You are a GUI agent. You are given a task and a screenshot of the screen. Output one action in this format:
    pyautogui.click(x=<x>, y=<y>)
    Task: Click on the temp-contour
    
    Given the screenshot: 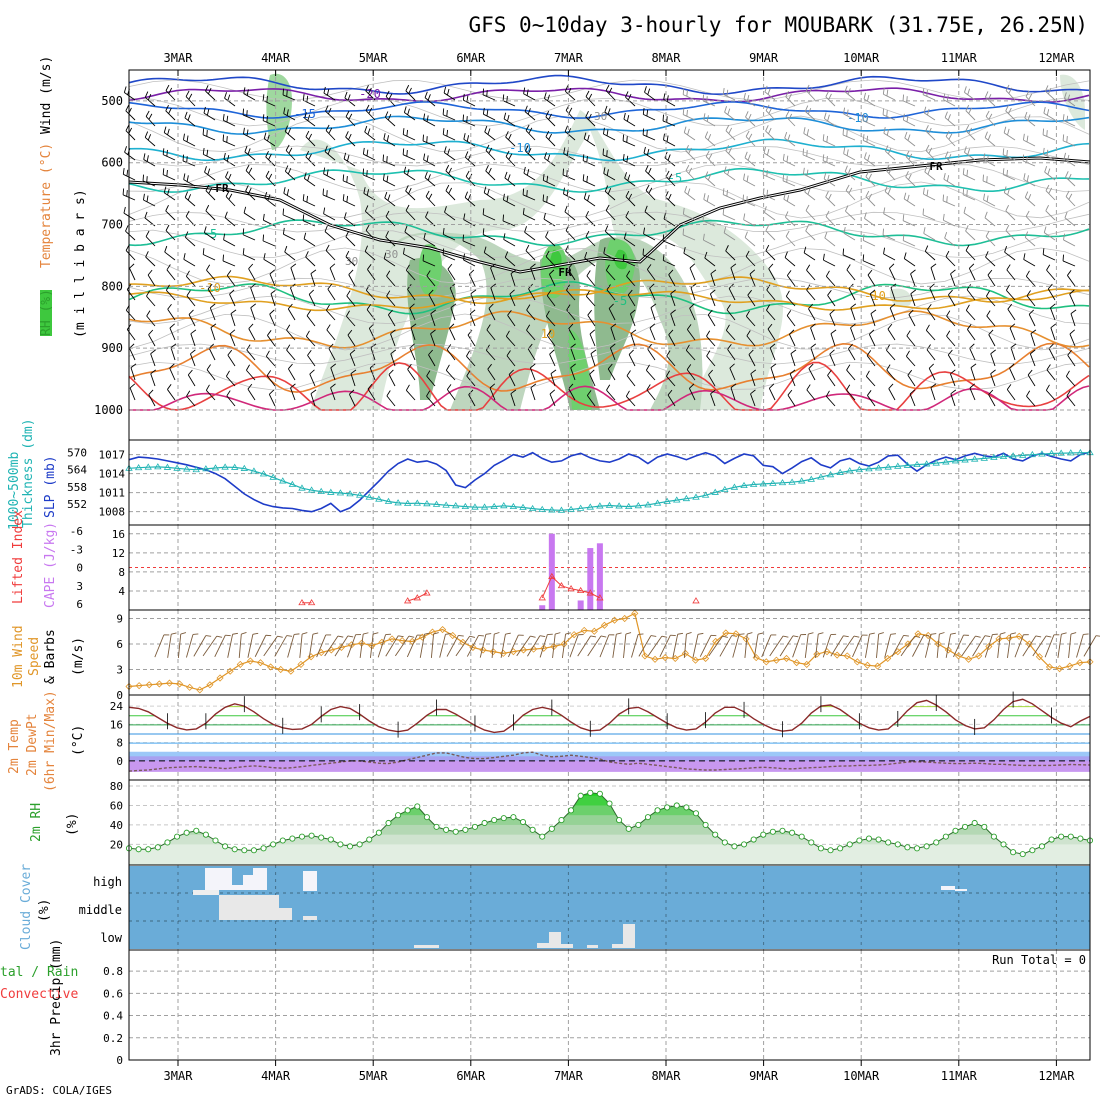 What is the action you would take?
    pyautogui.click(x=609, y=367)
    